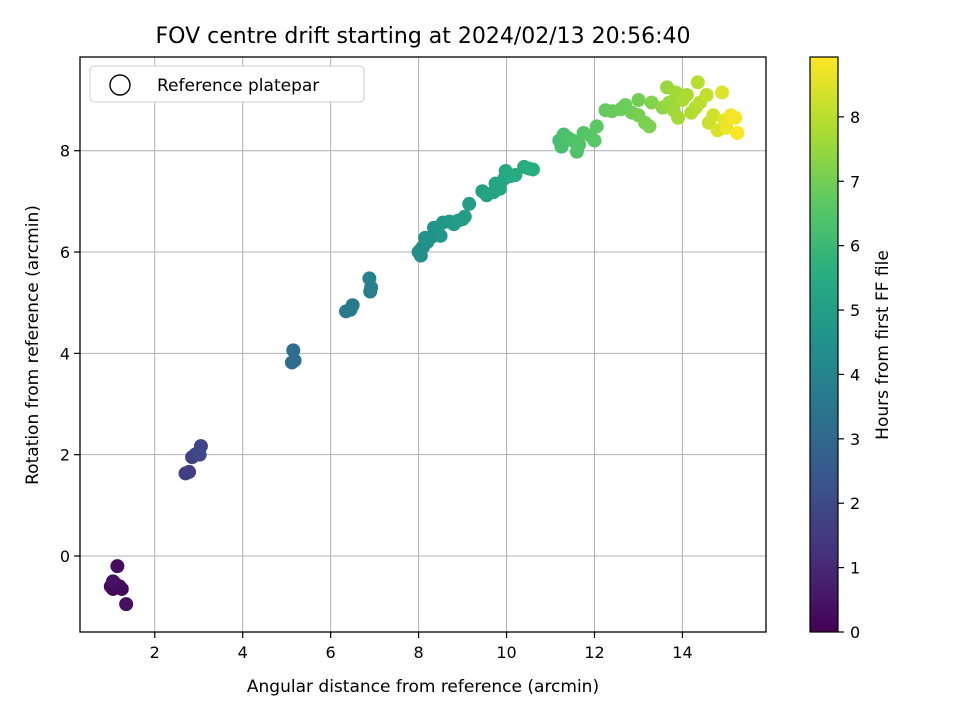  Describe the element at coordinates (65, 252) in the screenshot. I see `y-tick-label: 6` at that location.